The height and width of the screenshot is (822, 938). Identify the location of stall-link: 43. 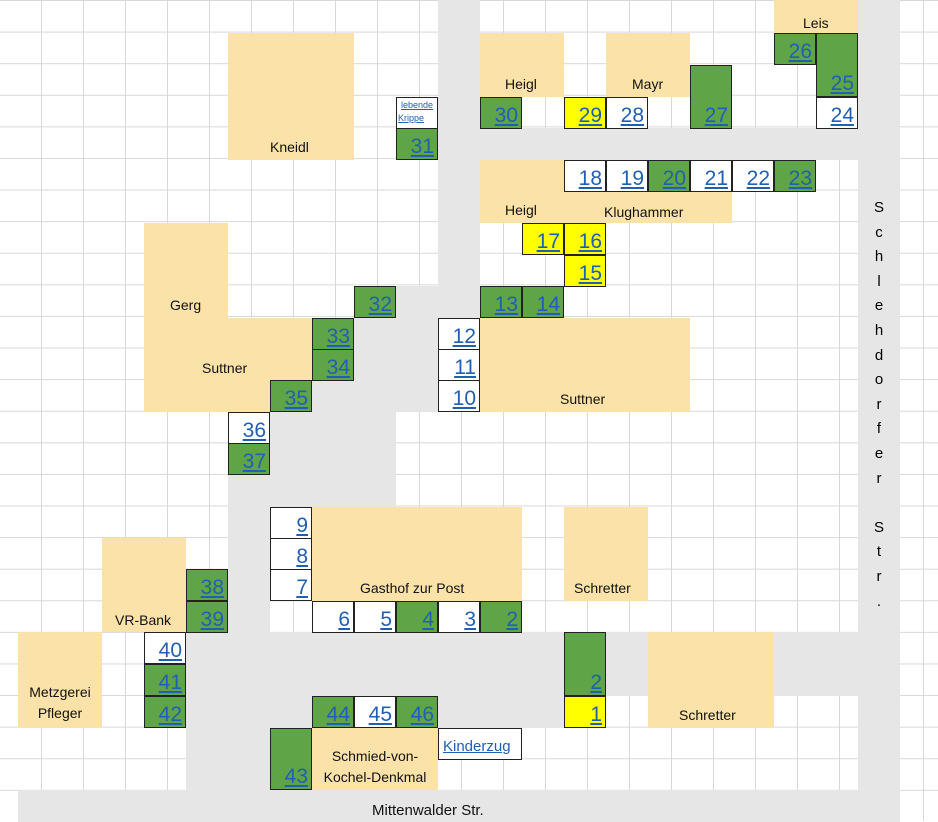
(296, 776).